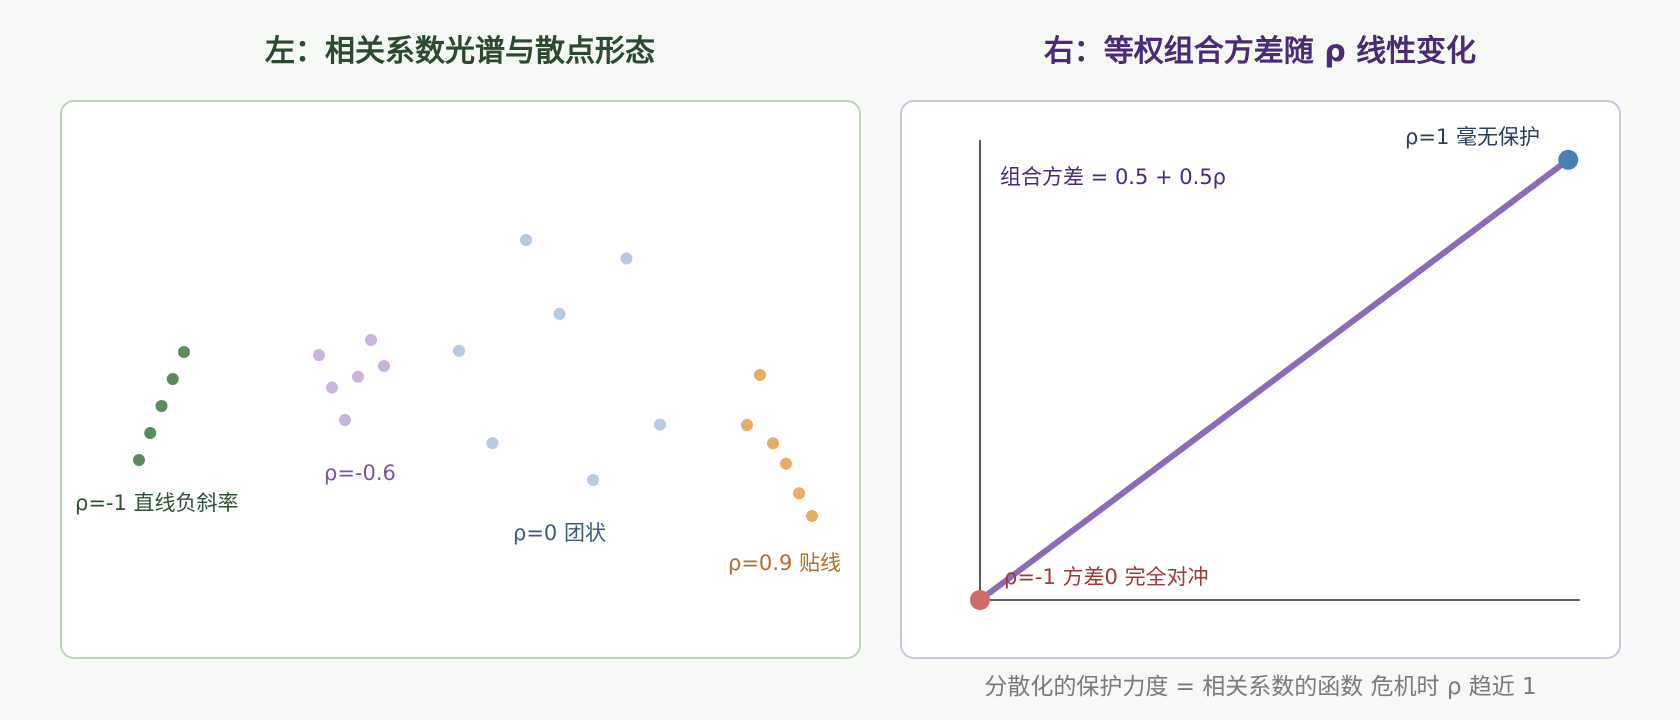  What do you see at coordinates (559, 533) in the screenshot?
I see `group-label: ρ=0 团状` at bounding box center [559, 533].